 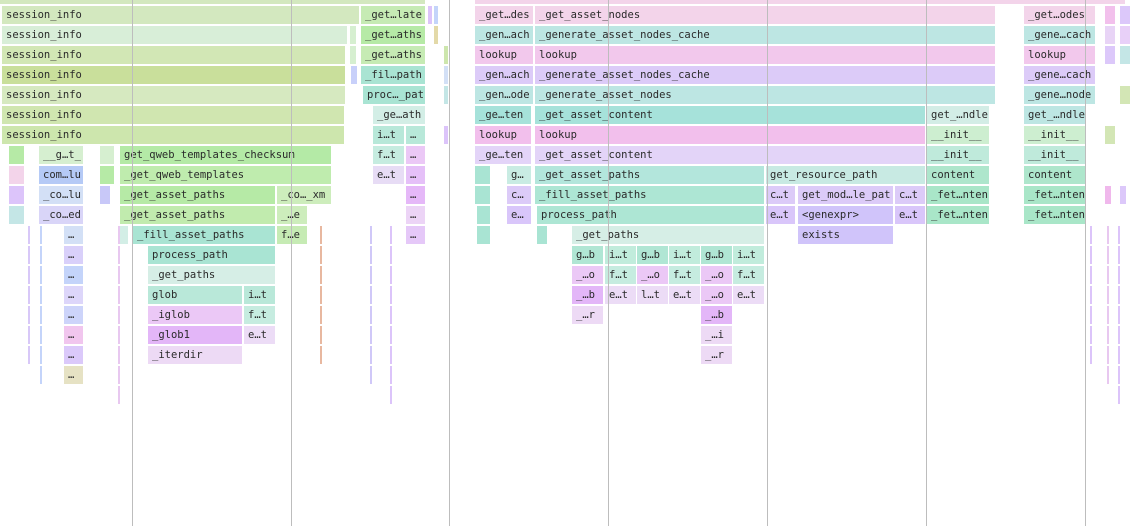 What do you see at coordinates (394, 95) in the screenshot?
I see `flame-frame: proc…_pat` at bounding box center [394, 95].